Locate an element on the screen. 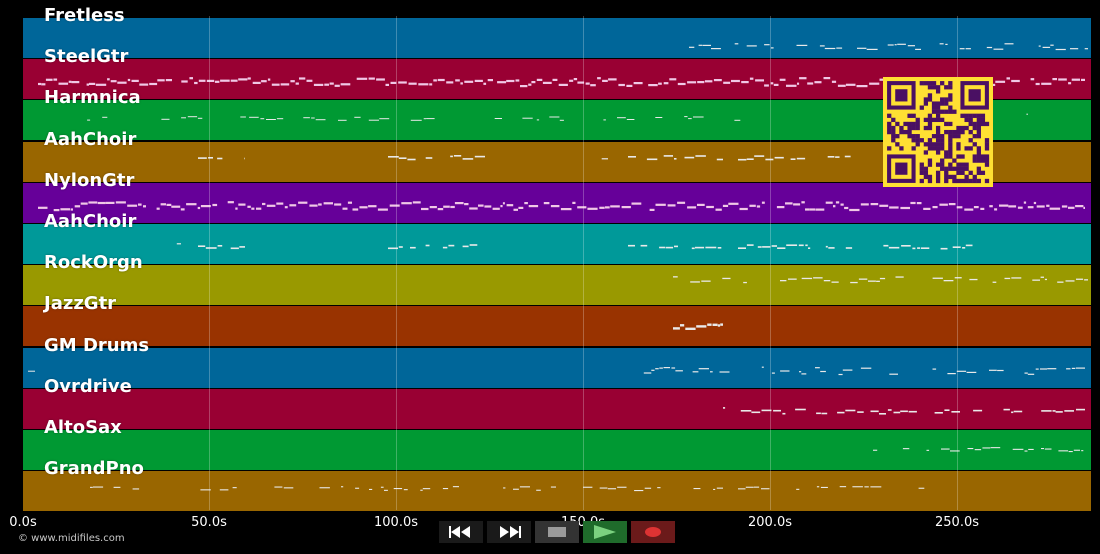 Image resolution: width=1100 pixels, height=554 pixels. grid-line is located at coordinates (770, 263).